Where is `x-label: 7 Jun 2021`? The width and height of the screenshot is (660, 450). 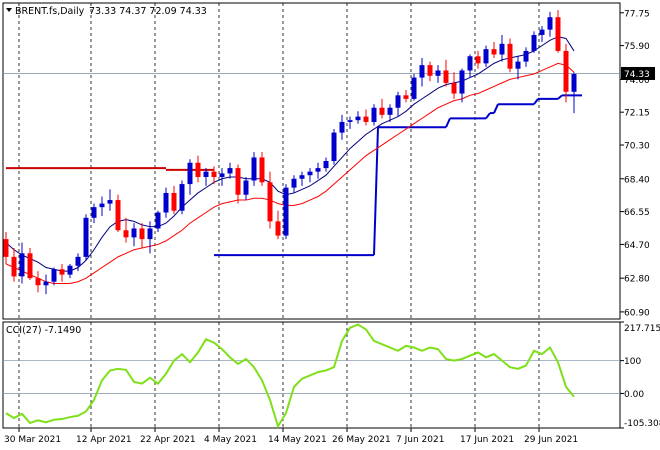 x-label: 7 Jun 2021 is located at coordinates (420, 440).